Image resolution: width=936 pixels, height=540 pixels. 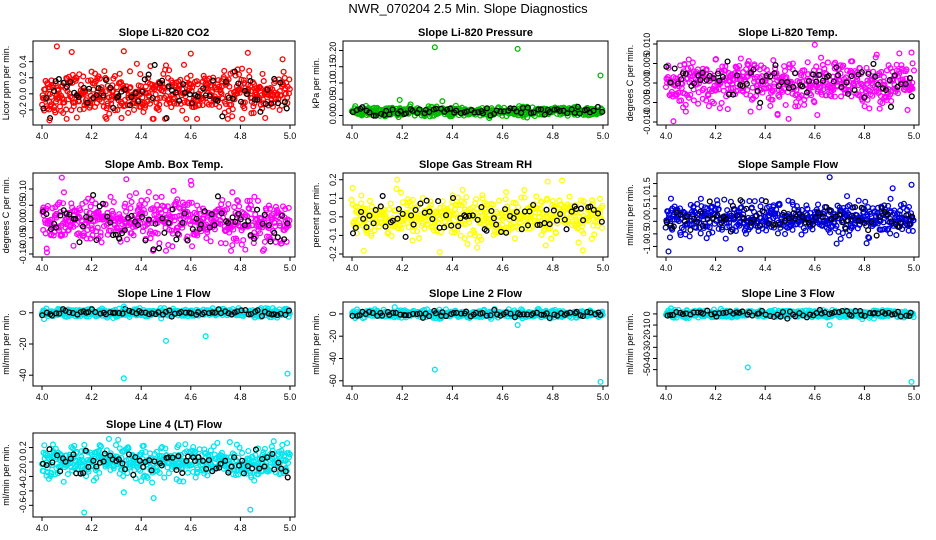 I want to click on scatter-points, so click(x=790, y=83).